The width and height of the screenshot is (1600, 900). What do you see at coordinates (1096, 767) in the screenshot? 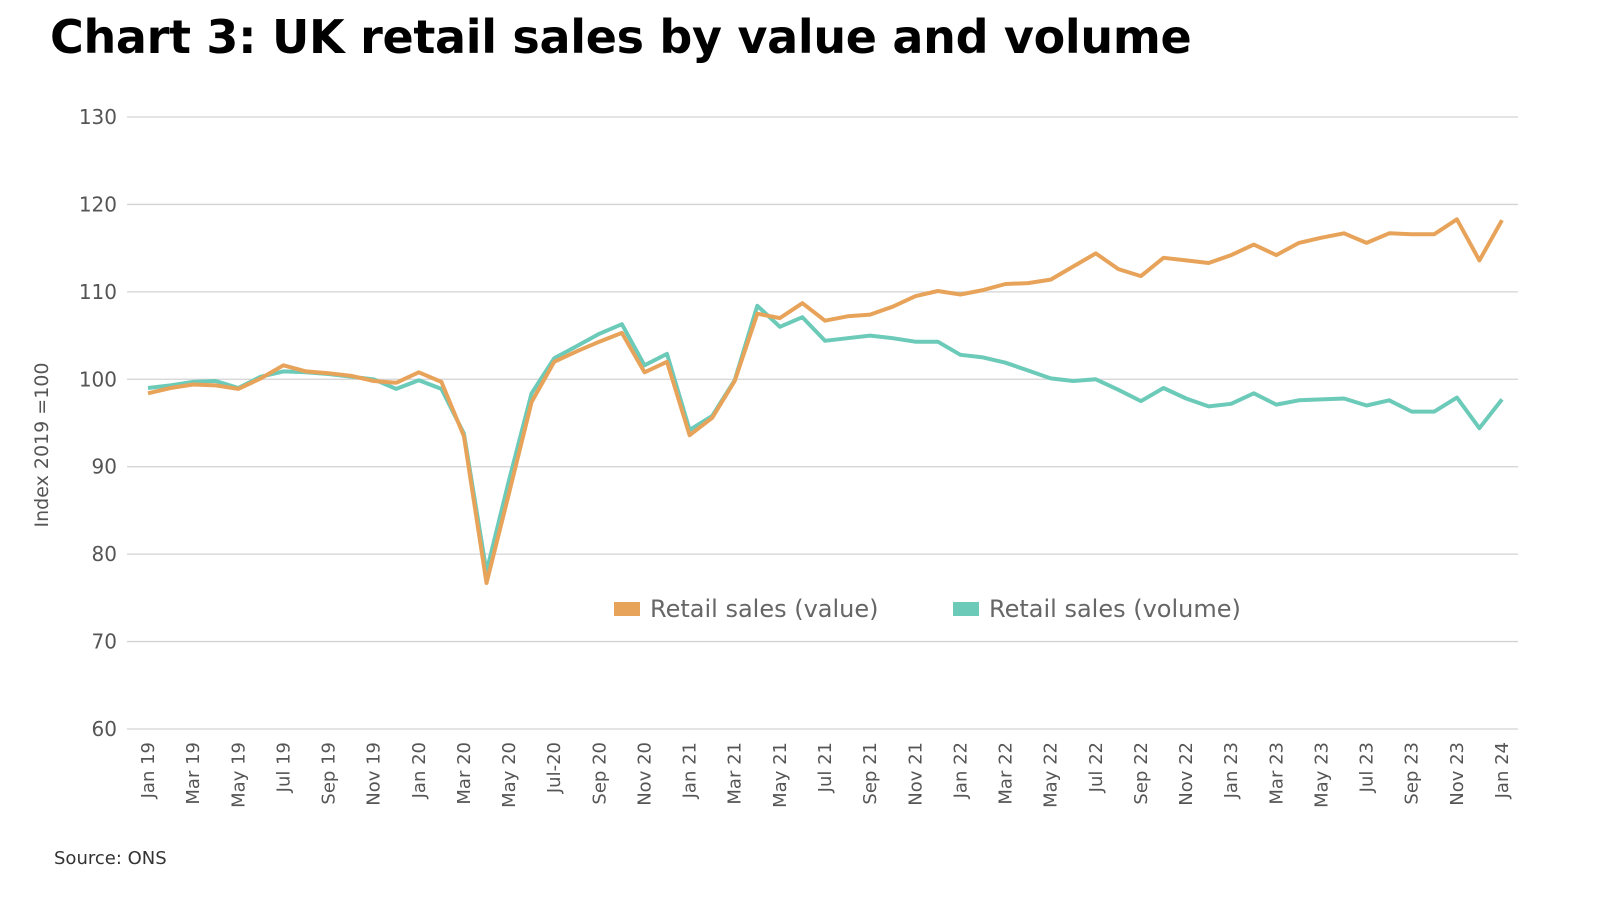
I see `x-tick-label: Jul 22` at bounding box center [1096, 767].